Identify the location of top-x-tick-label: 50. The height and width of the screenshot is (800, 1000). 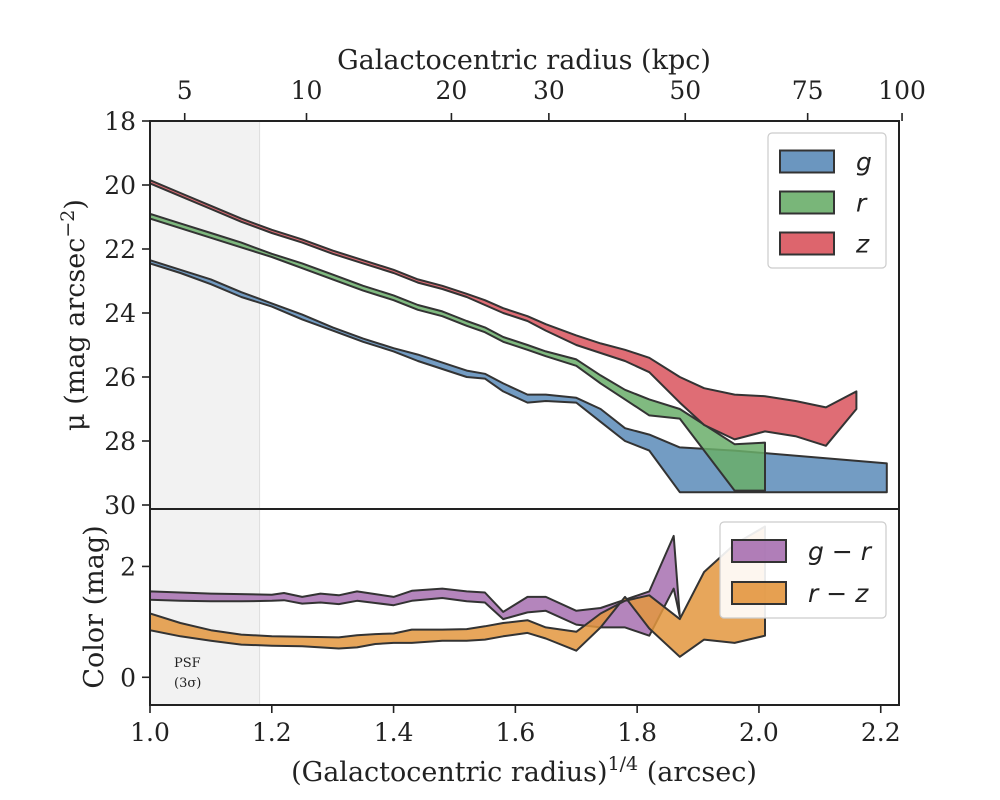
(685, 90).